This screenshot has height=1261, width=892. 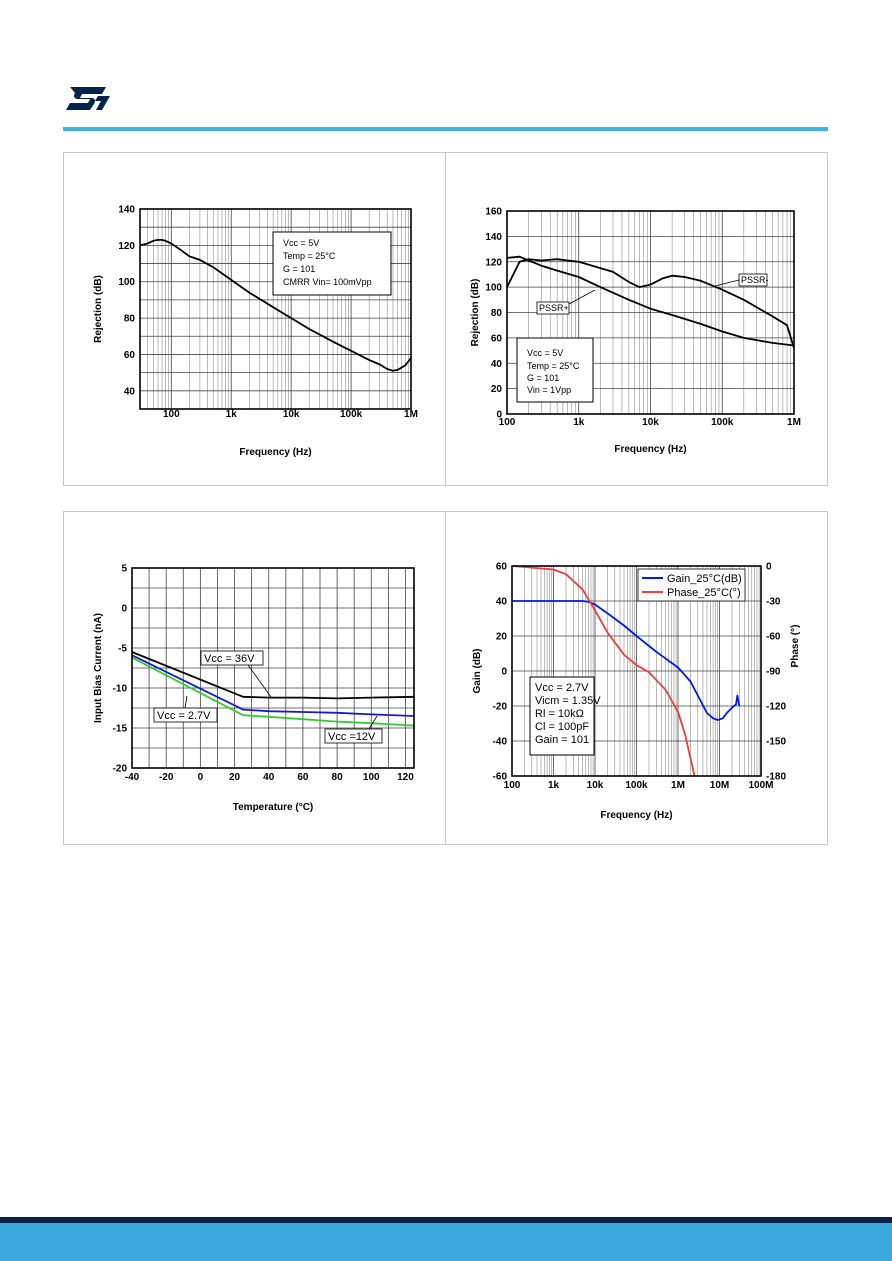 What do you see at coordinates (201, 777) in the screenshot?
I see `x-tick-label: 0` at bounding box center [201, 777].